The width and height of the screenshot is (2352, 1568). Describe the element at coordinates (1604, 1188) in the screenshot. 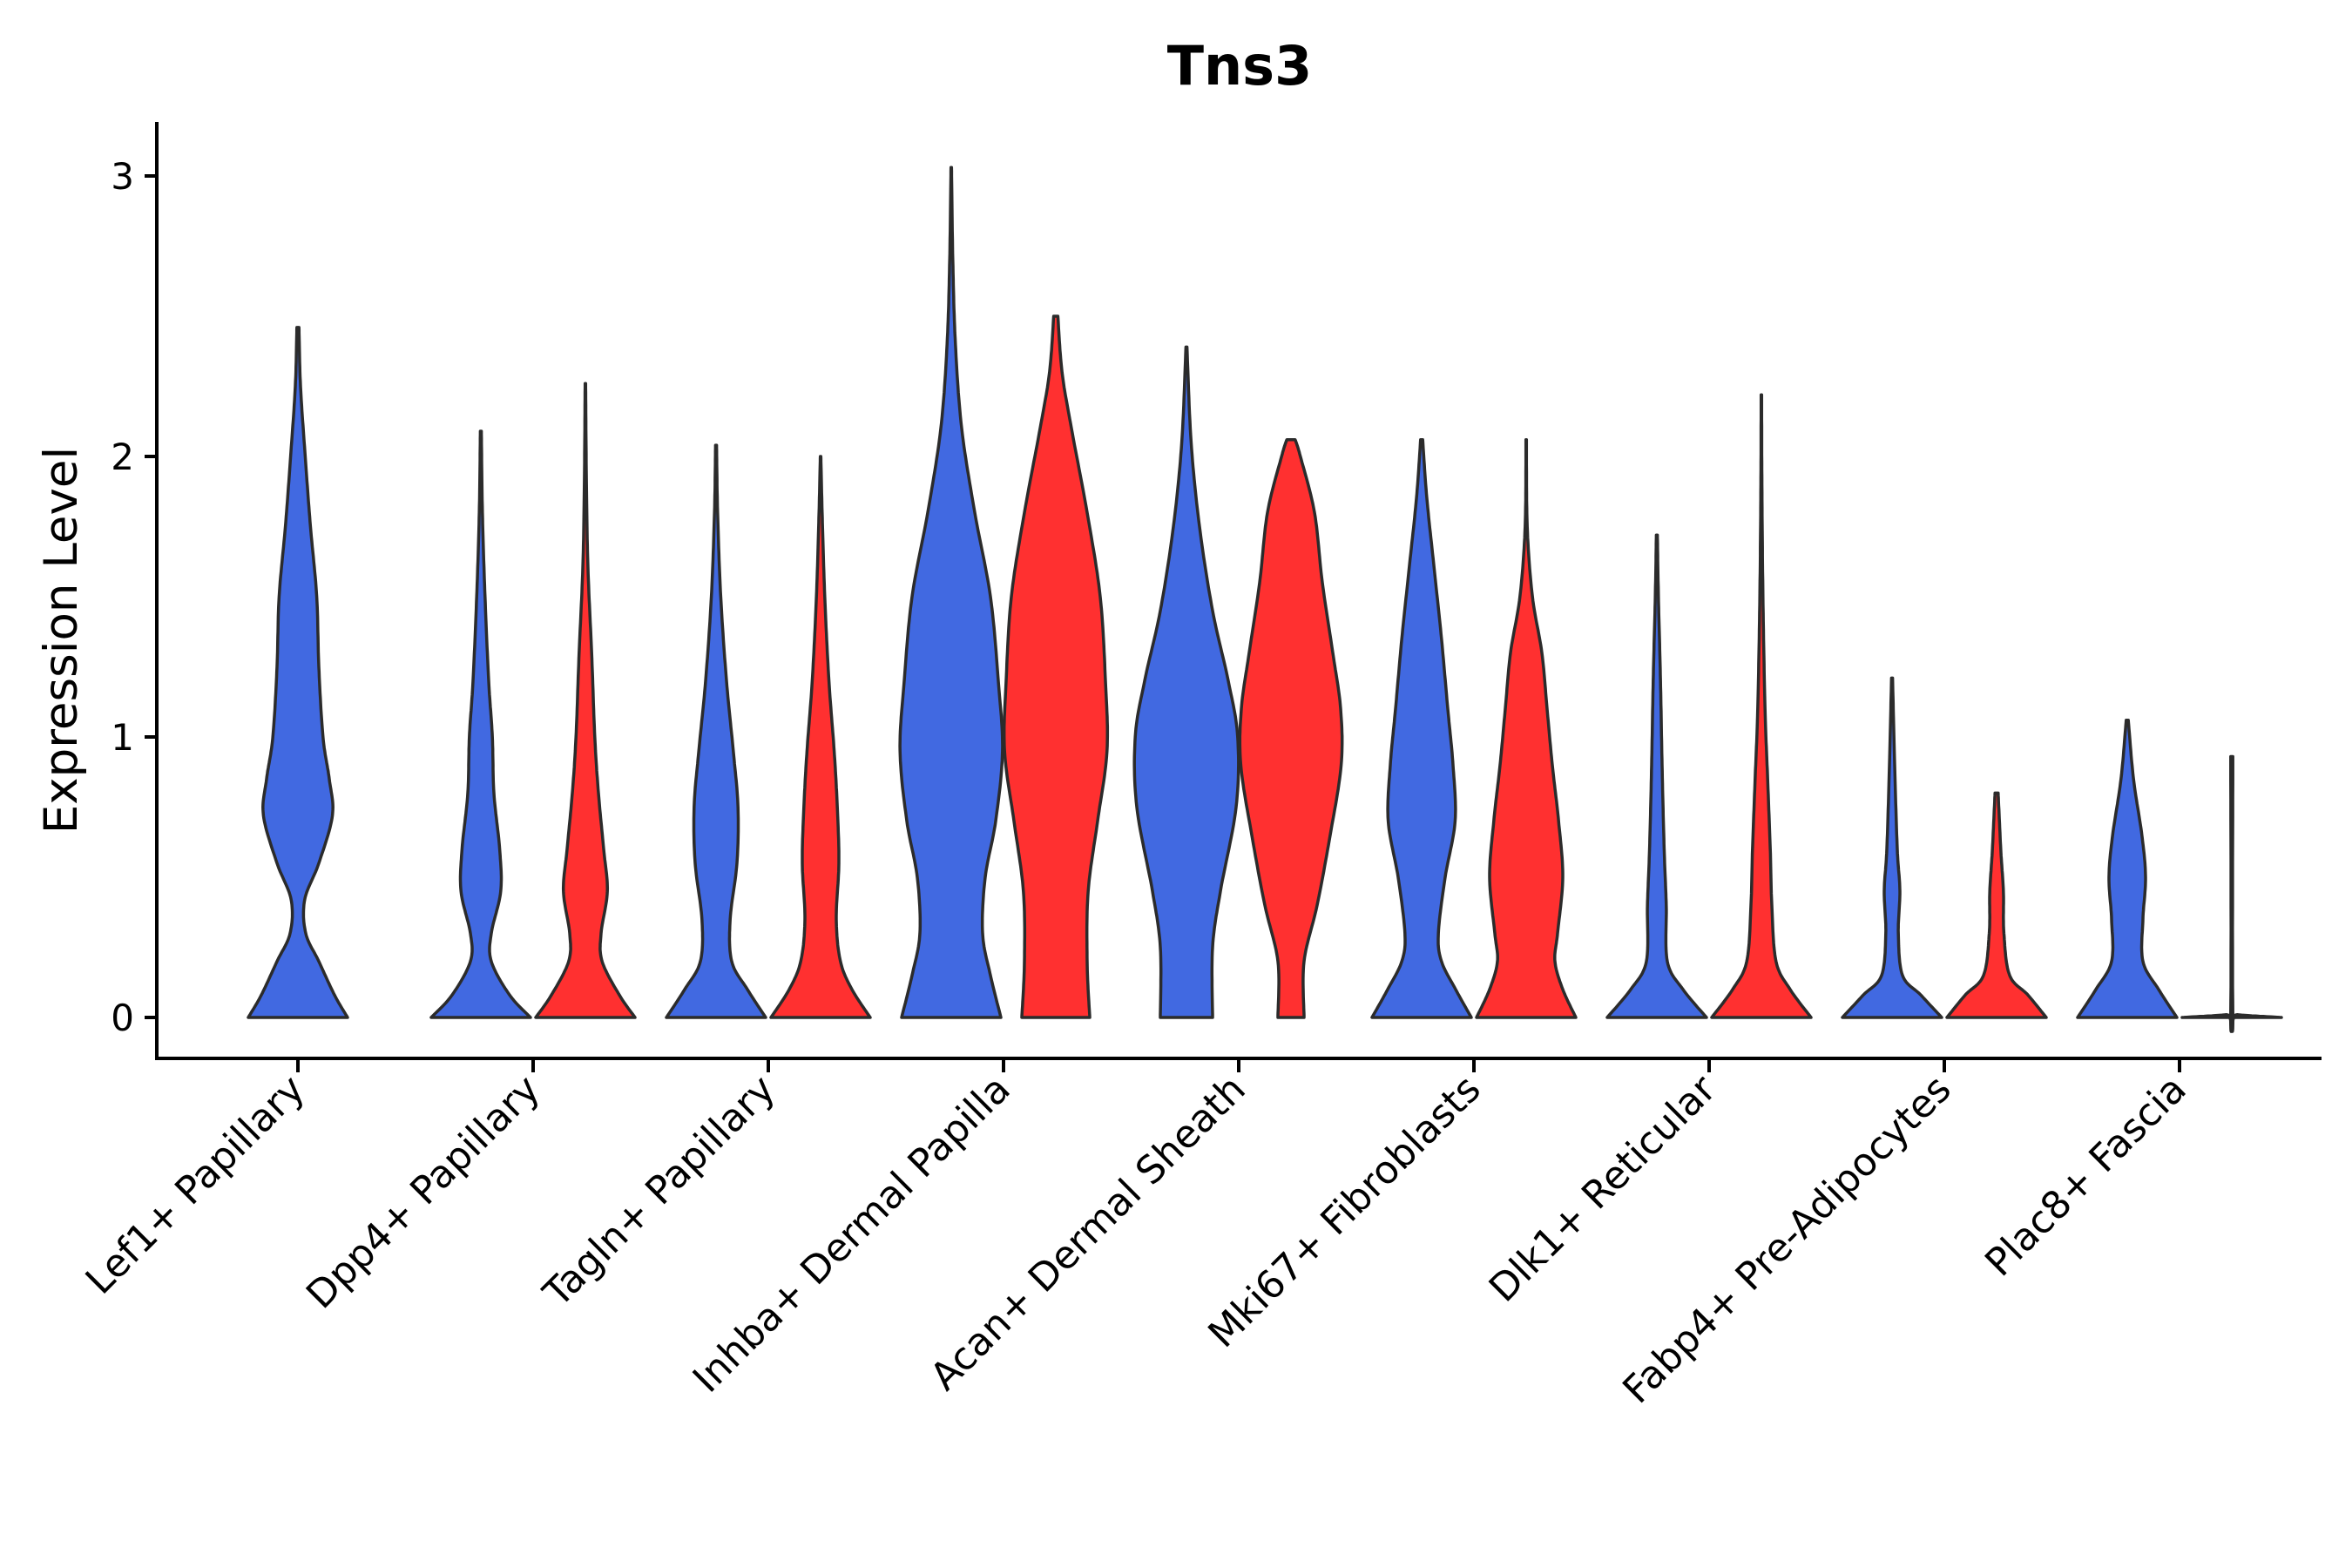

I see `x-tick-label: Dlk1+ Reticular` at that location.